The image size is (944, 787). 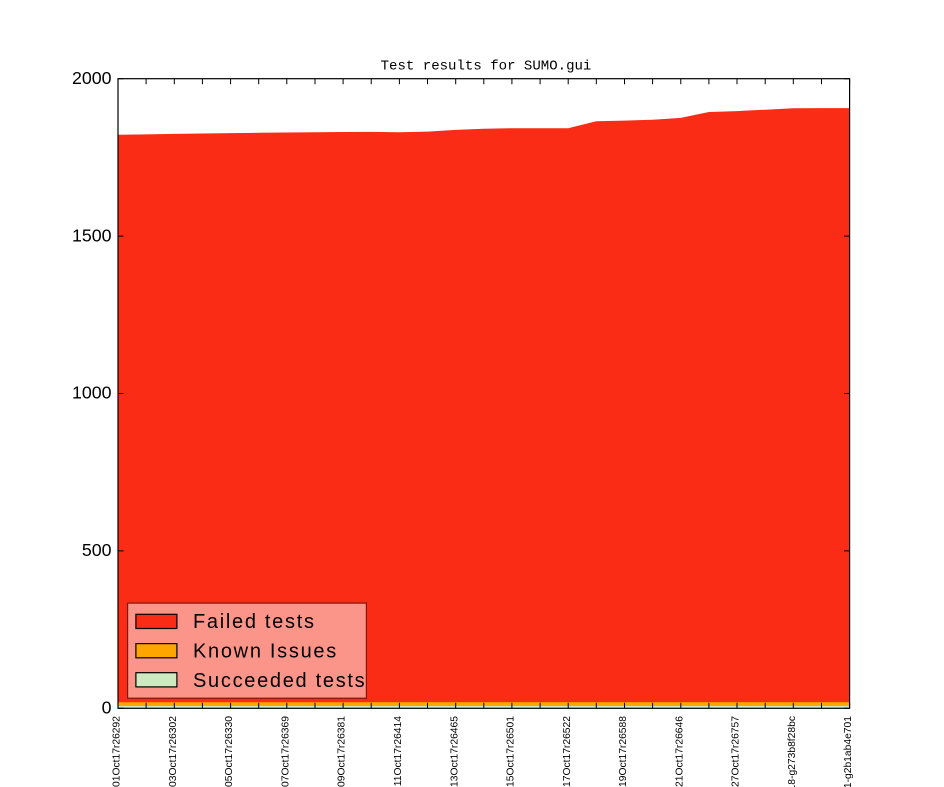 I want to click on svg-text: 13Oct17r26465, so click(x=454, y=751).